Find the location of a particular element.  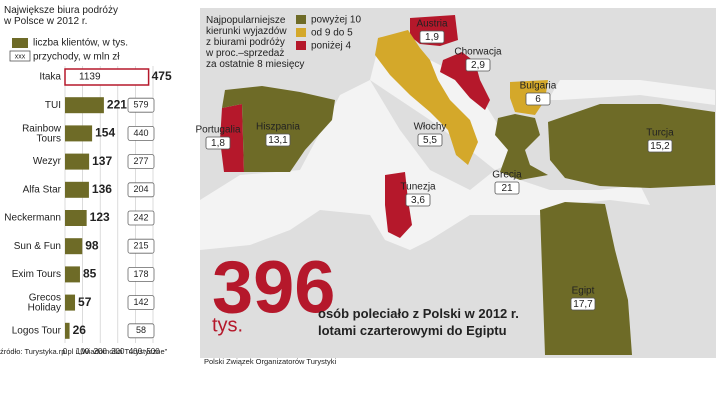

country-name: Hiszpania is located at coordinates (278, 127).